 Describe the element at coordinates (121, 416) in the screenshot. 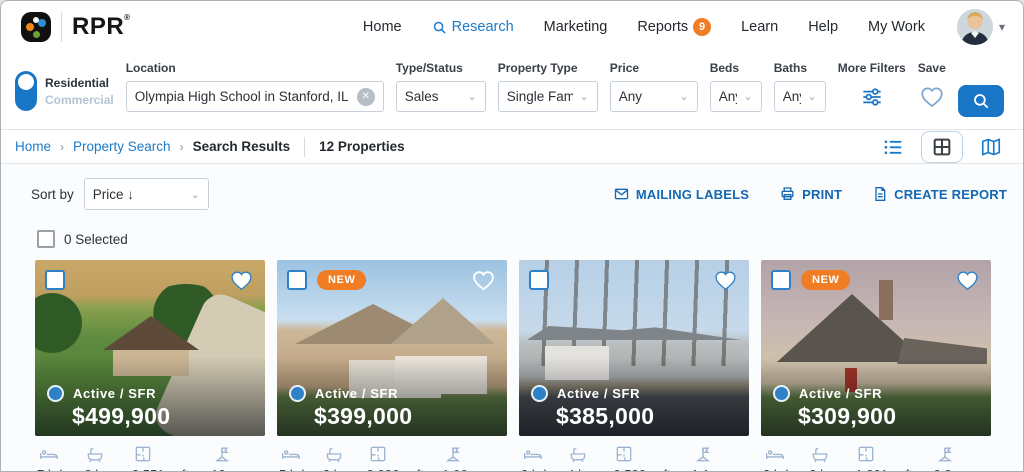

I see `listing-price: $499,900` at that location.